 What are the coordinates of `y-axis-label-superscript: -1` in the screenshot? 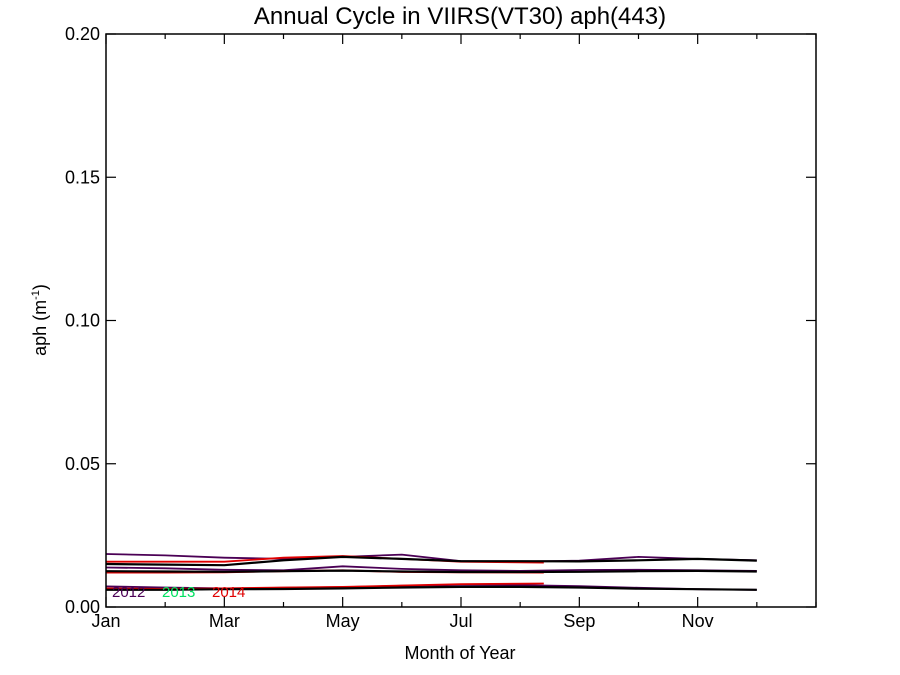 It's located at (36, 295).